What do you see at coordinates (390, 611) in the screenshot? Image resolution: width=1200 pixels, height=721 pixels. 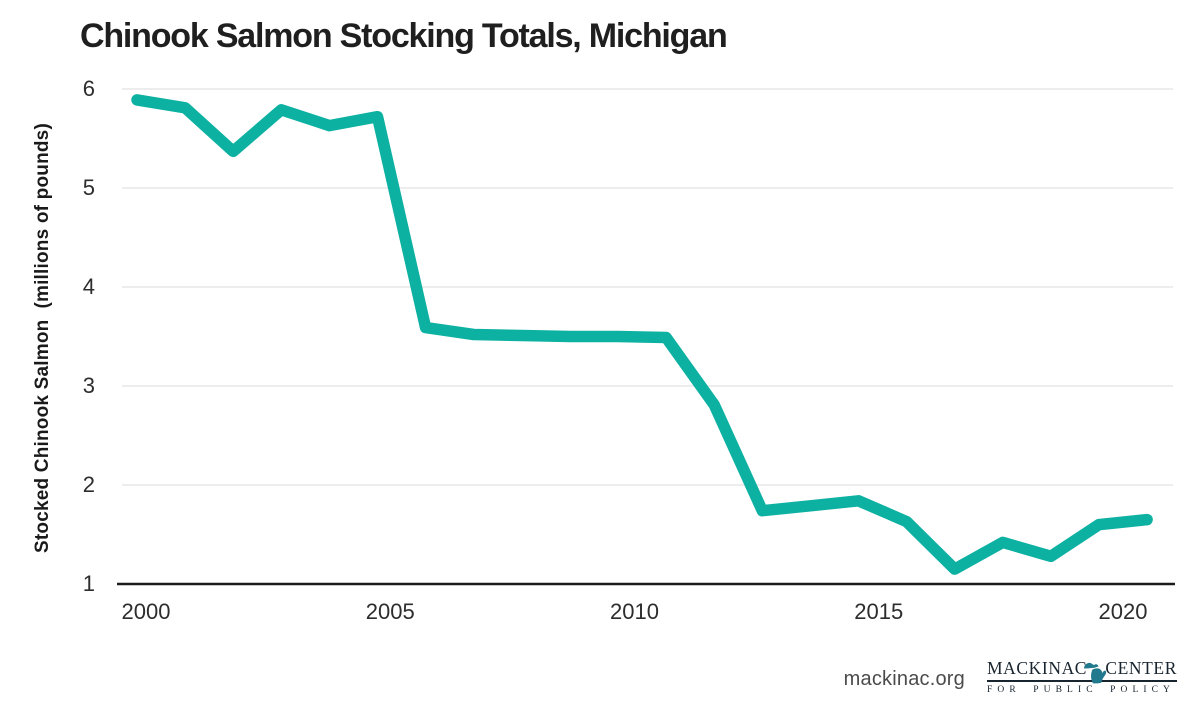 I see `x-tick-label: 2005` at bounding box center [390, 611].